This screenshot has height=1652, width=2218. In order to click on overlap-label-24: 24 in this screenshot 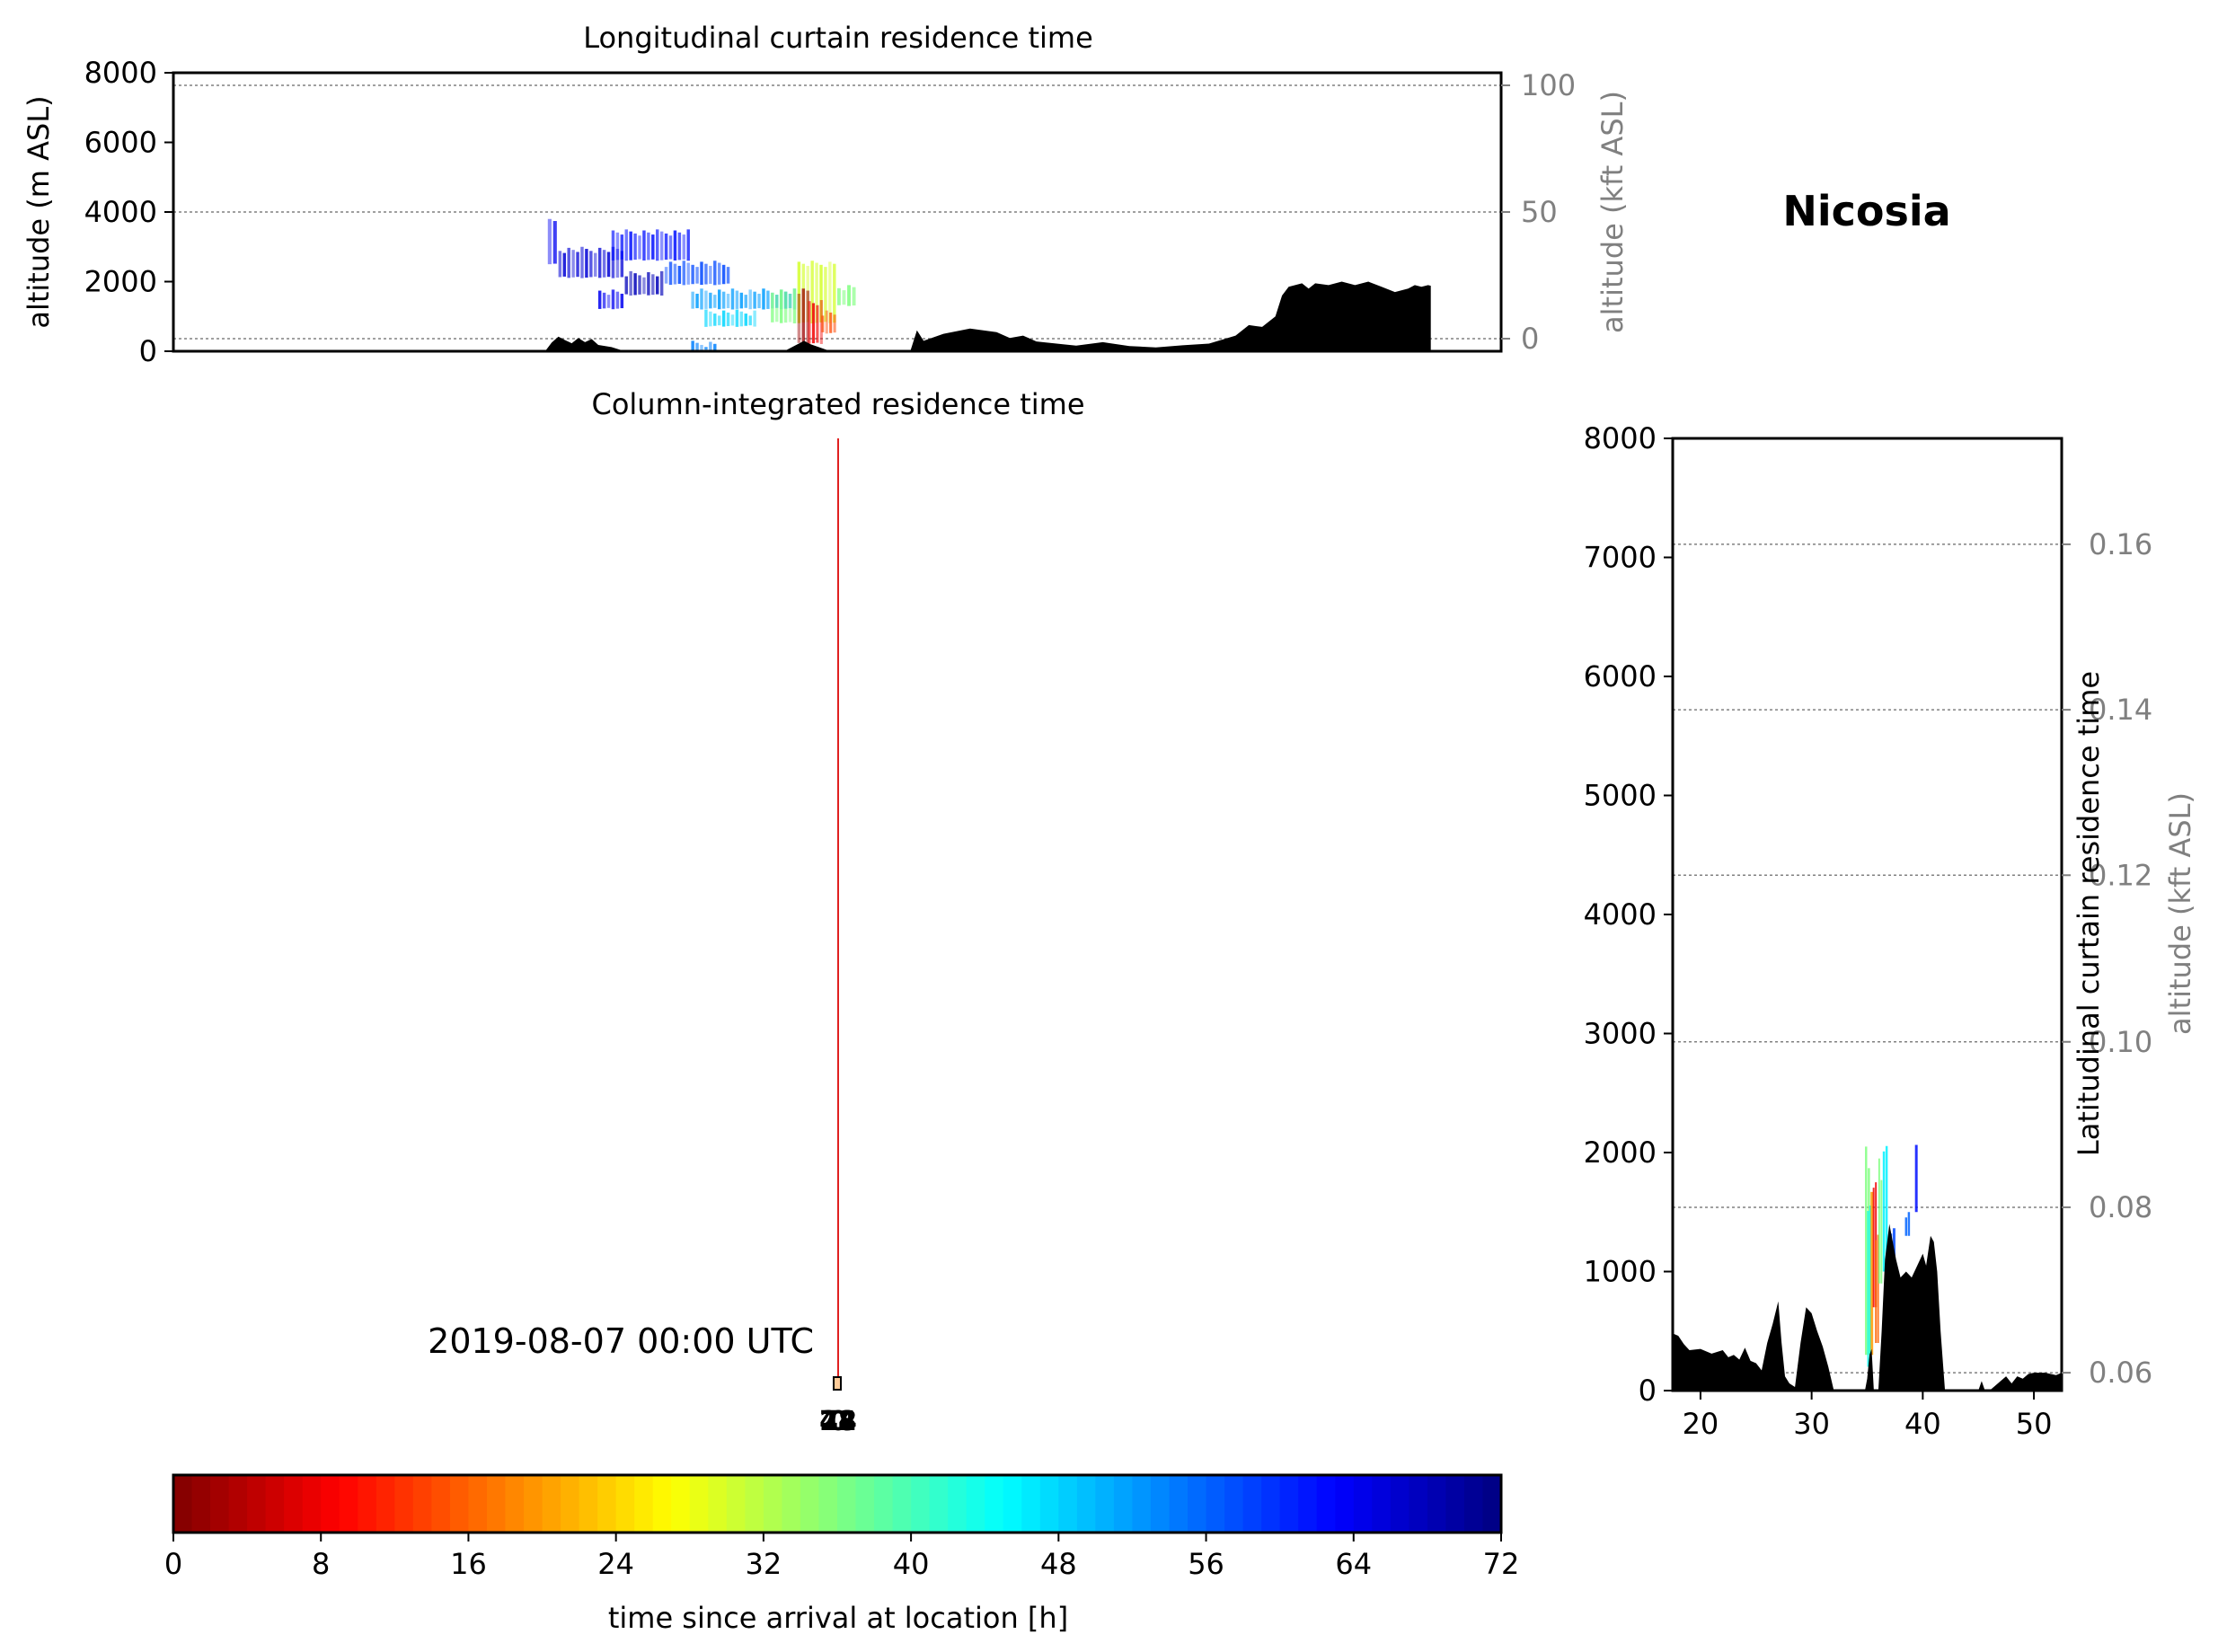, I will do `click(838, 1421)`.